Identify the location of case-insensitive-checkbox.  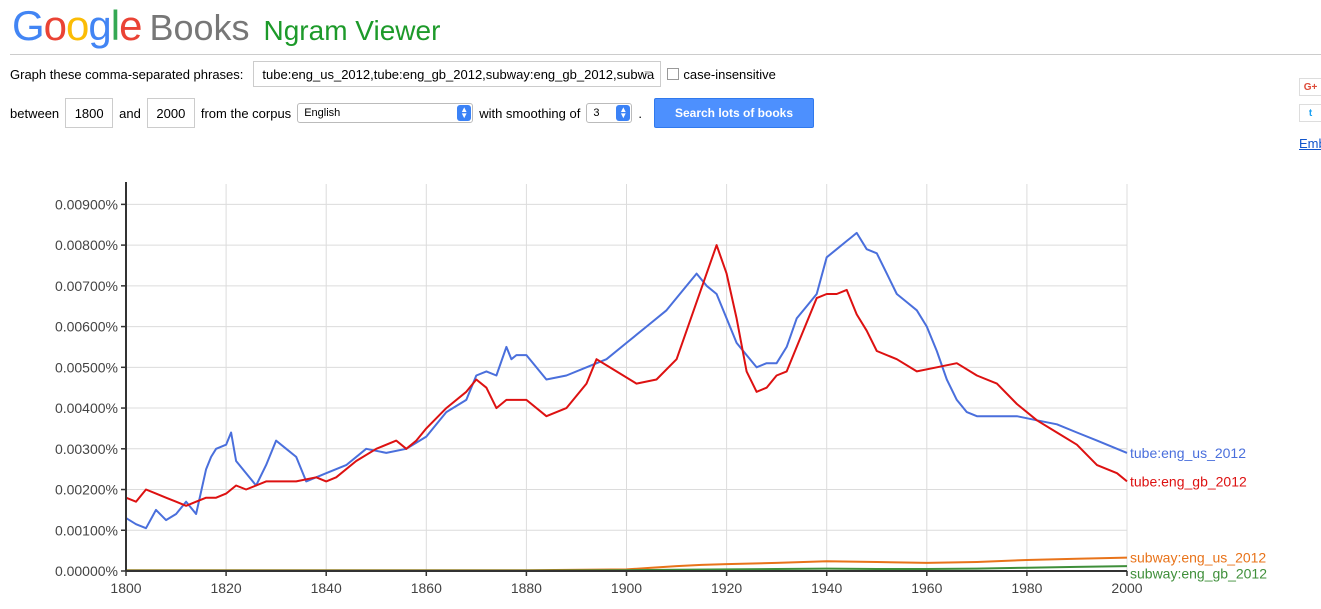
(673, 74).